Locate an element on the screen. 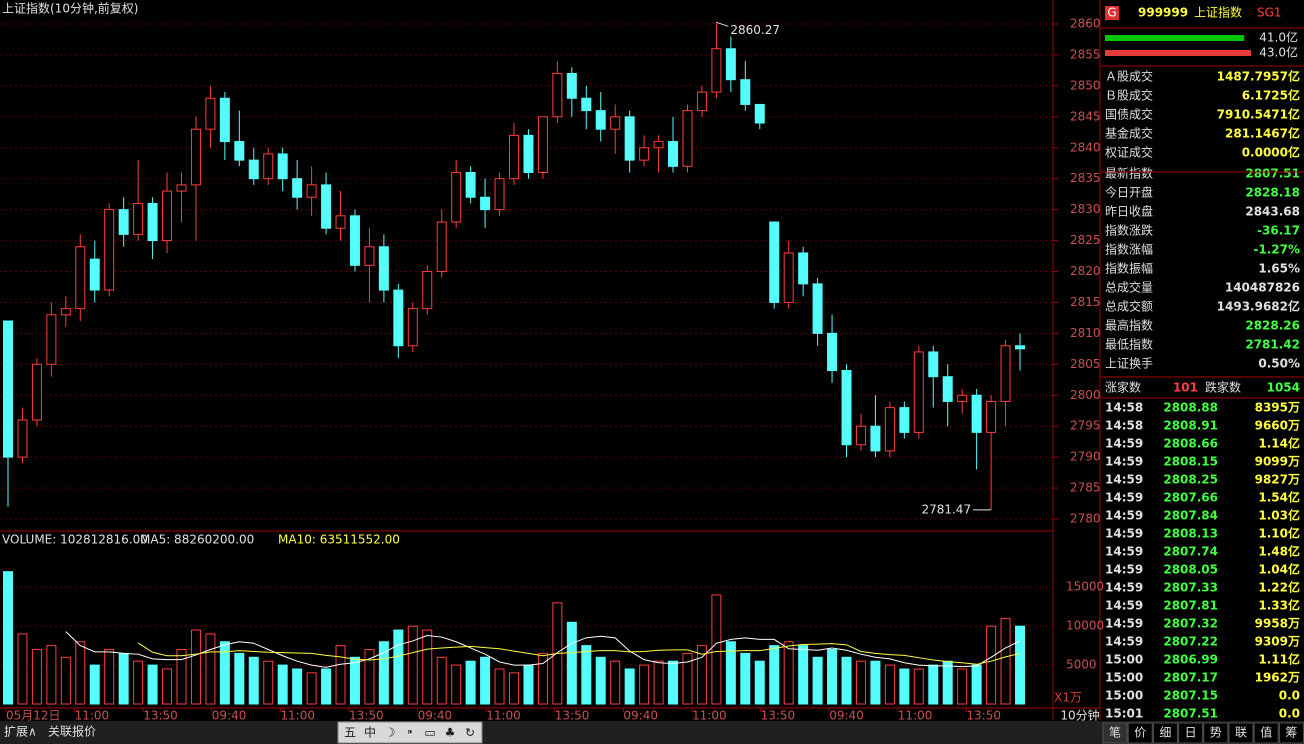 The height and width of the screenshot is (744, 1304). trade-price: 2807.84 is located at coordinates (1190, 516).